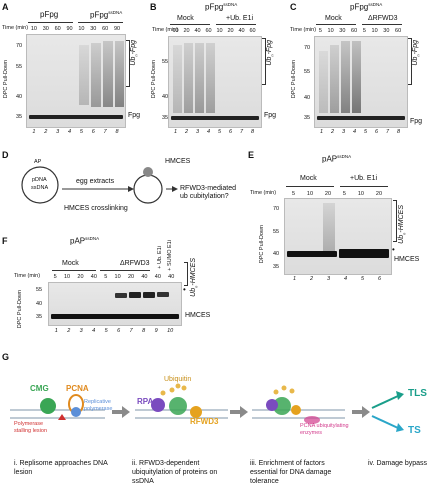 This screenshot has height=500, width=442. I want to click on panel-d-schematic, so click(99, 185).